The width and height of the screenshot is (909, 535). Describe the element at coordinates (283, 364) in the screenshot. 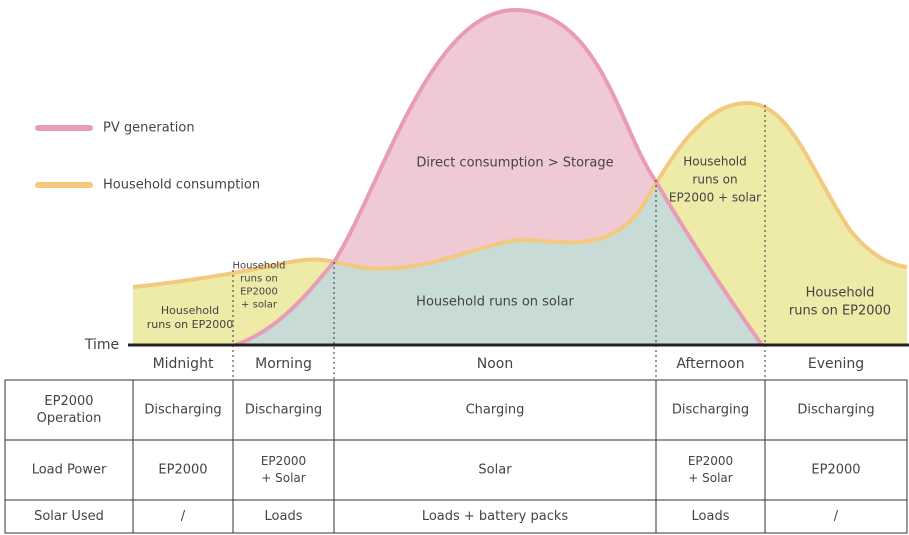

I see `period-label: Morning` at that location.